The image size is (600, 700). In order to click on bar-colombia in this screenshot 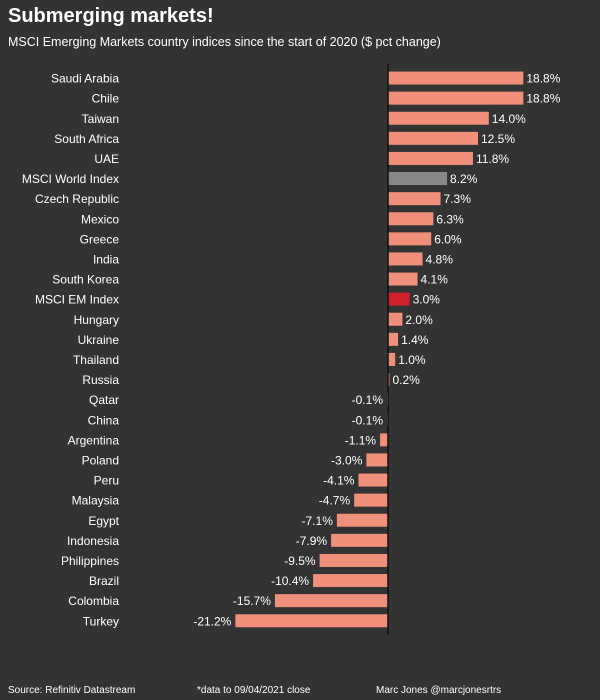, I will do `click(331, 601)`.